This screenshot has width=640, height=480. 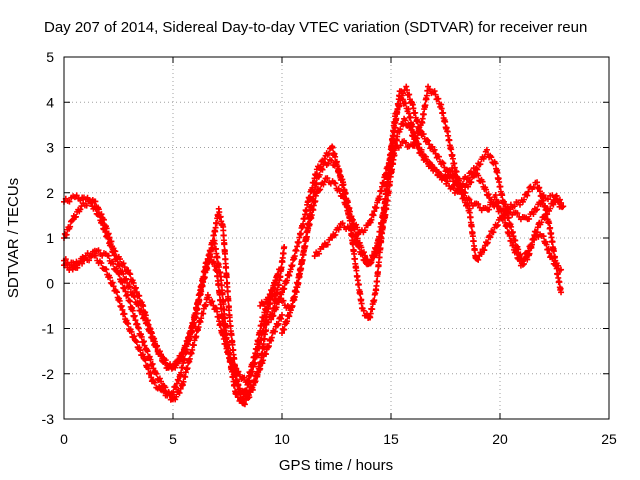 What do you see at coordinates (282, 439) in the screenshot?
I see `x-tick-label: 10` at bounding box center [282, 439].